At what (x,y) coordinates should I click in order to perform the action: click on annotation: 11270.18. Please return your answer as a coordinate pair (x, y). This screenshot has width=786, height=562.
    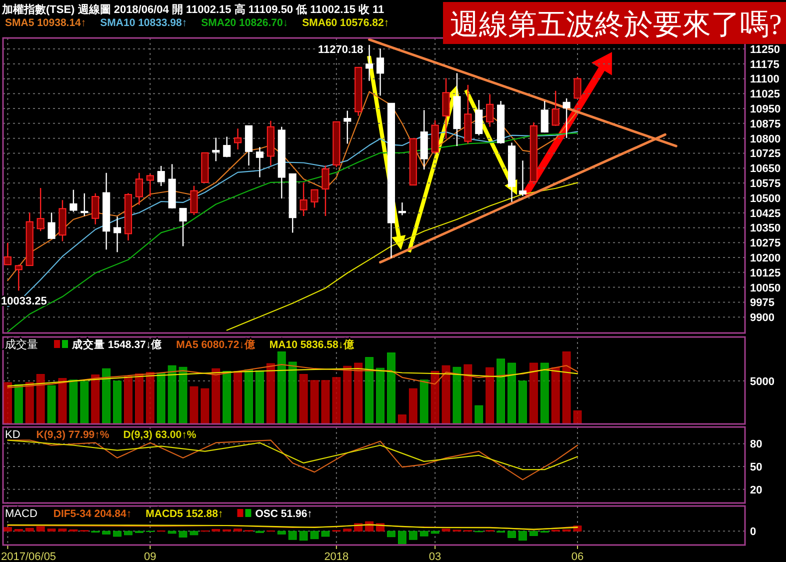
    Looking at the image, I should click on (341, 50).